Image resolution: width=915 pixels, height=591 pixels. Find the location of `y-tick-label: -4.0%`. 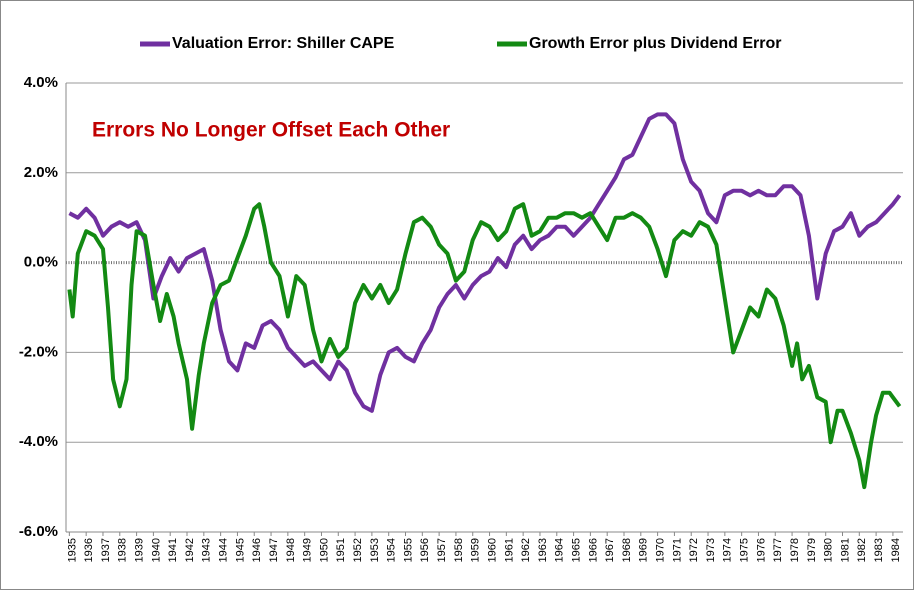

y-tick-label: -4.0% is located at coordinates (38, 441).